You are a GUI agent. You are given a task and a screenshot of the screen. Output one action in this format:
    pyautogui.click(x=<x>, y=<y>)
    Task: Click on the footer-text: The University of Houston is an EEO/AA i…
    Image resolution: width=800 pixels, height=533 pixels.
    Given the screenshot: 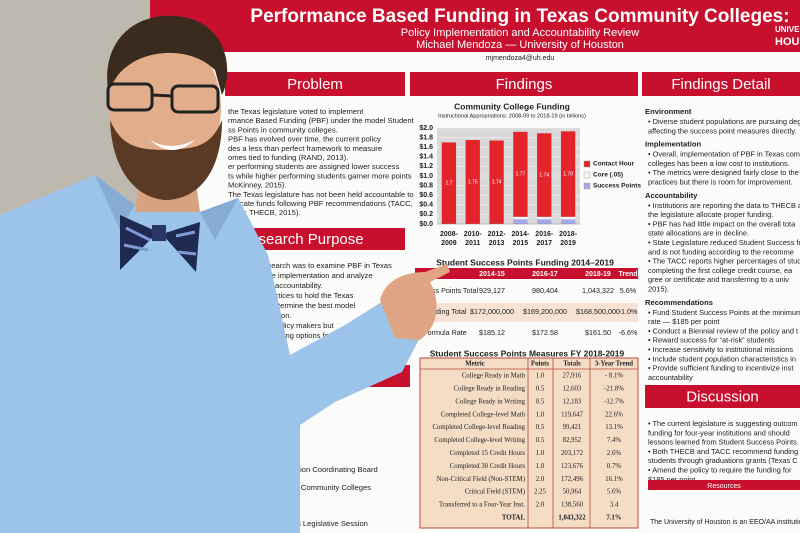 What is the action you would take?
    pyautogui.click(x=725, y=522)
    